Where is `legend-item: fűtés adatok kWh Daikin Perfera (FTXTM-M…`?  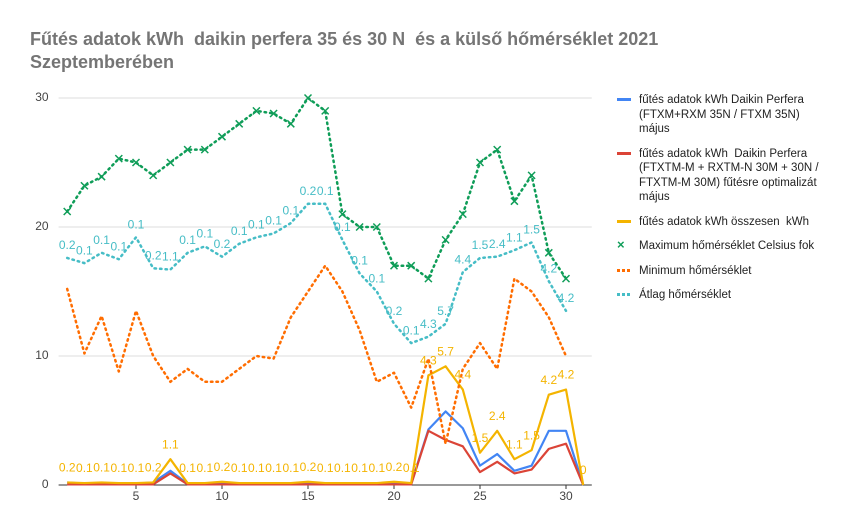
legend-item: fűtés adatok kWh Daikin Perfera (FTXTM-M… is located at coordinates (724, 176).